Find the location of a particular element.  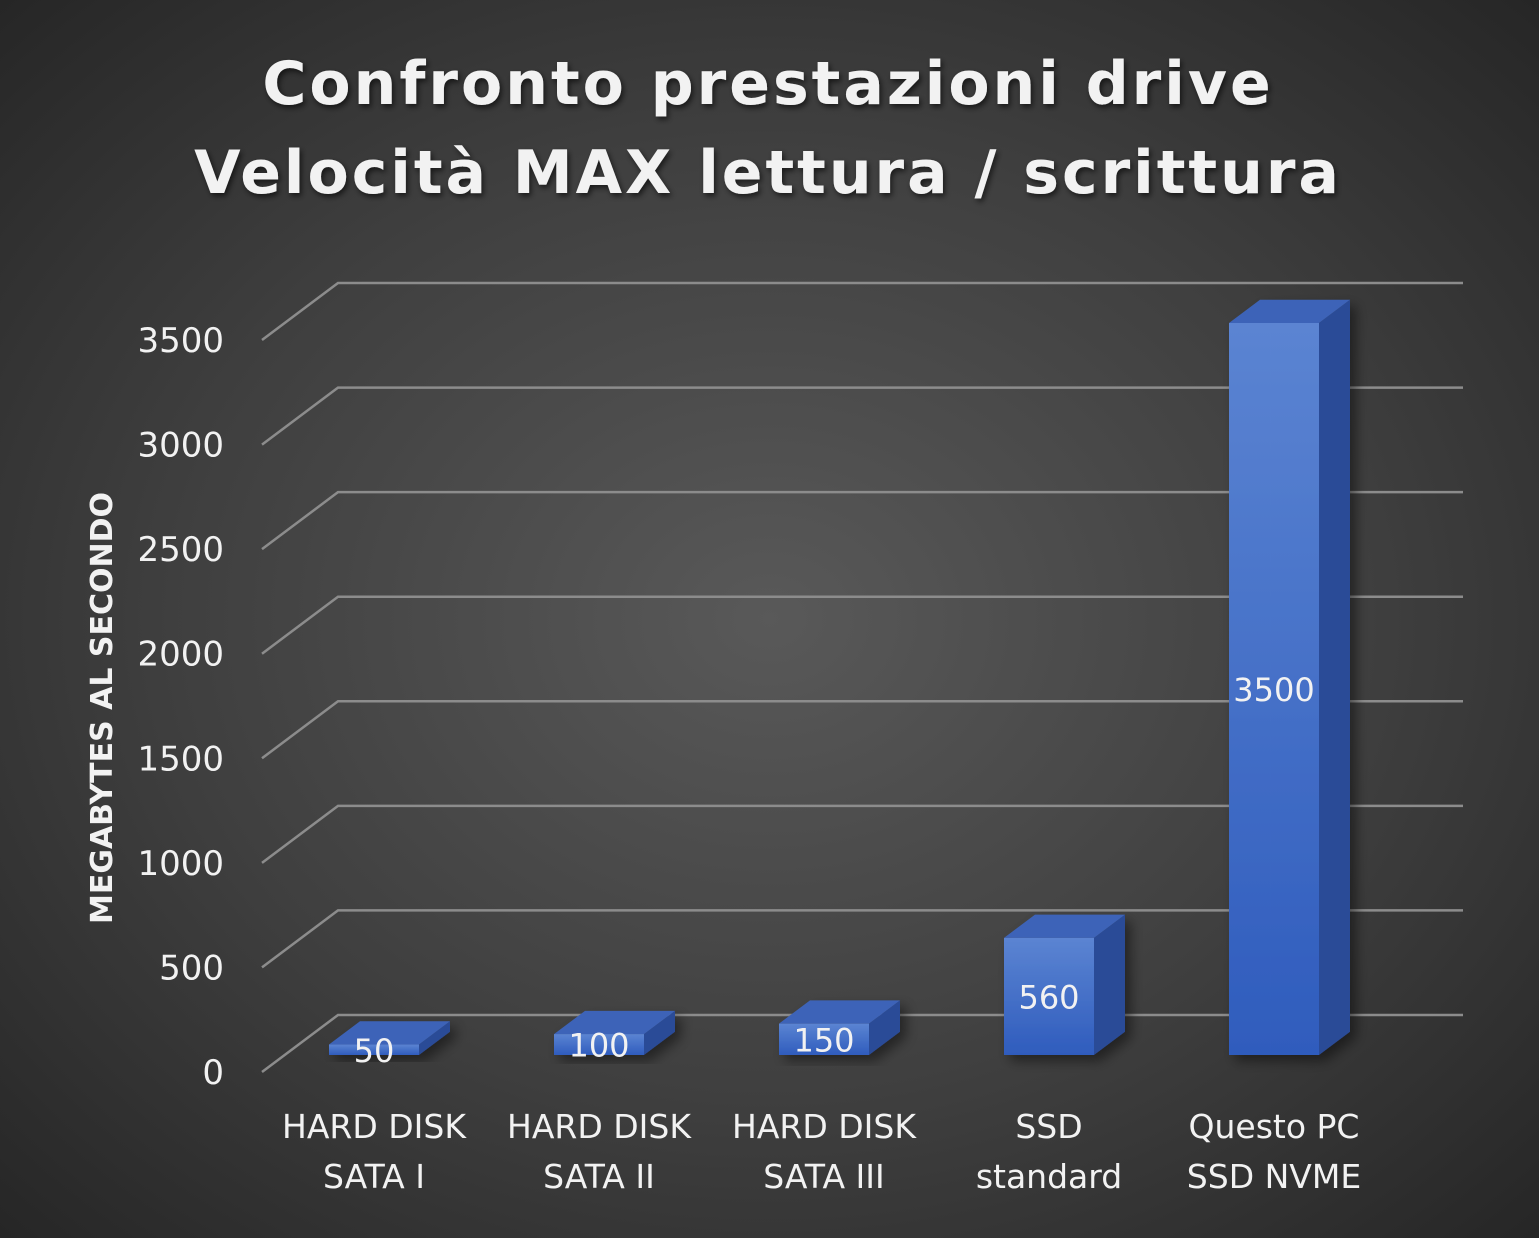

y-tick-label: 3000 is located at coordinates (180, 446).